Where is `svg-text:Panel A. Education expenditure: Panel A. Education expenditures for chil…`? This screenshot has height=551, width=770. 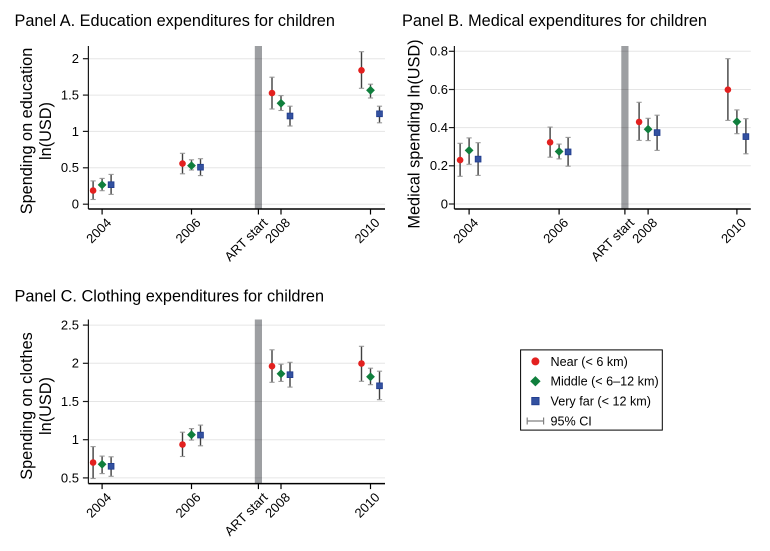
svg-text:Panel A. Education expenditure: Panel A. Education expenditures for chil… is located at coordinates (175, 21).